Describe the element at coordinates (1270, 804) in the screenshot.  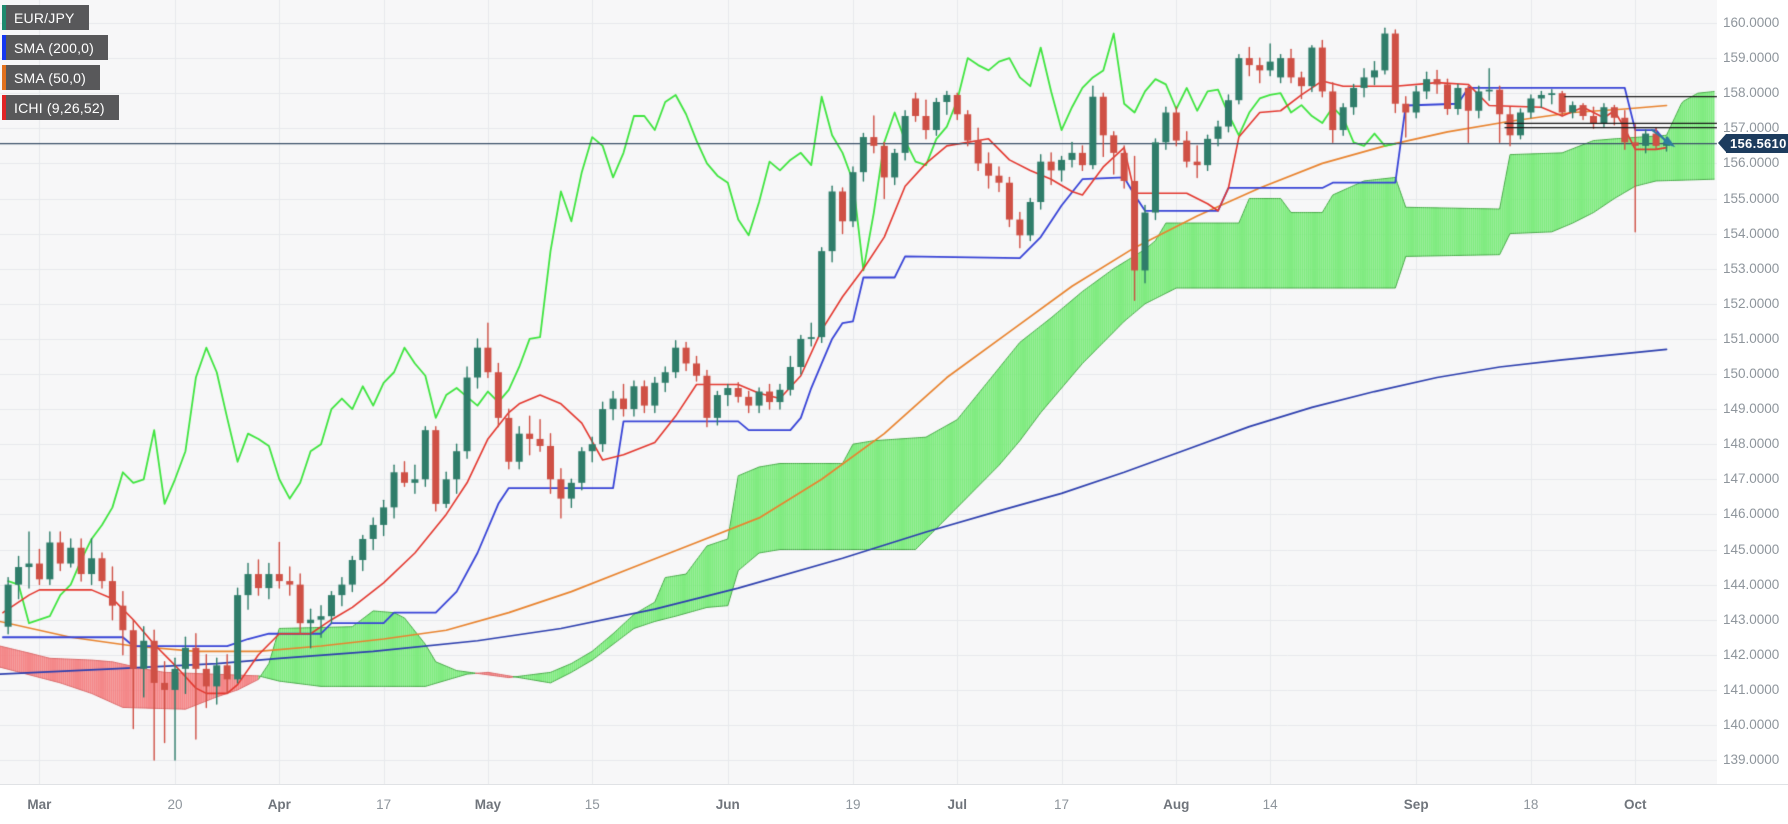
I see `time-axis-label: 14` at that location.